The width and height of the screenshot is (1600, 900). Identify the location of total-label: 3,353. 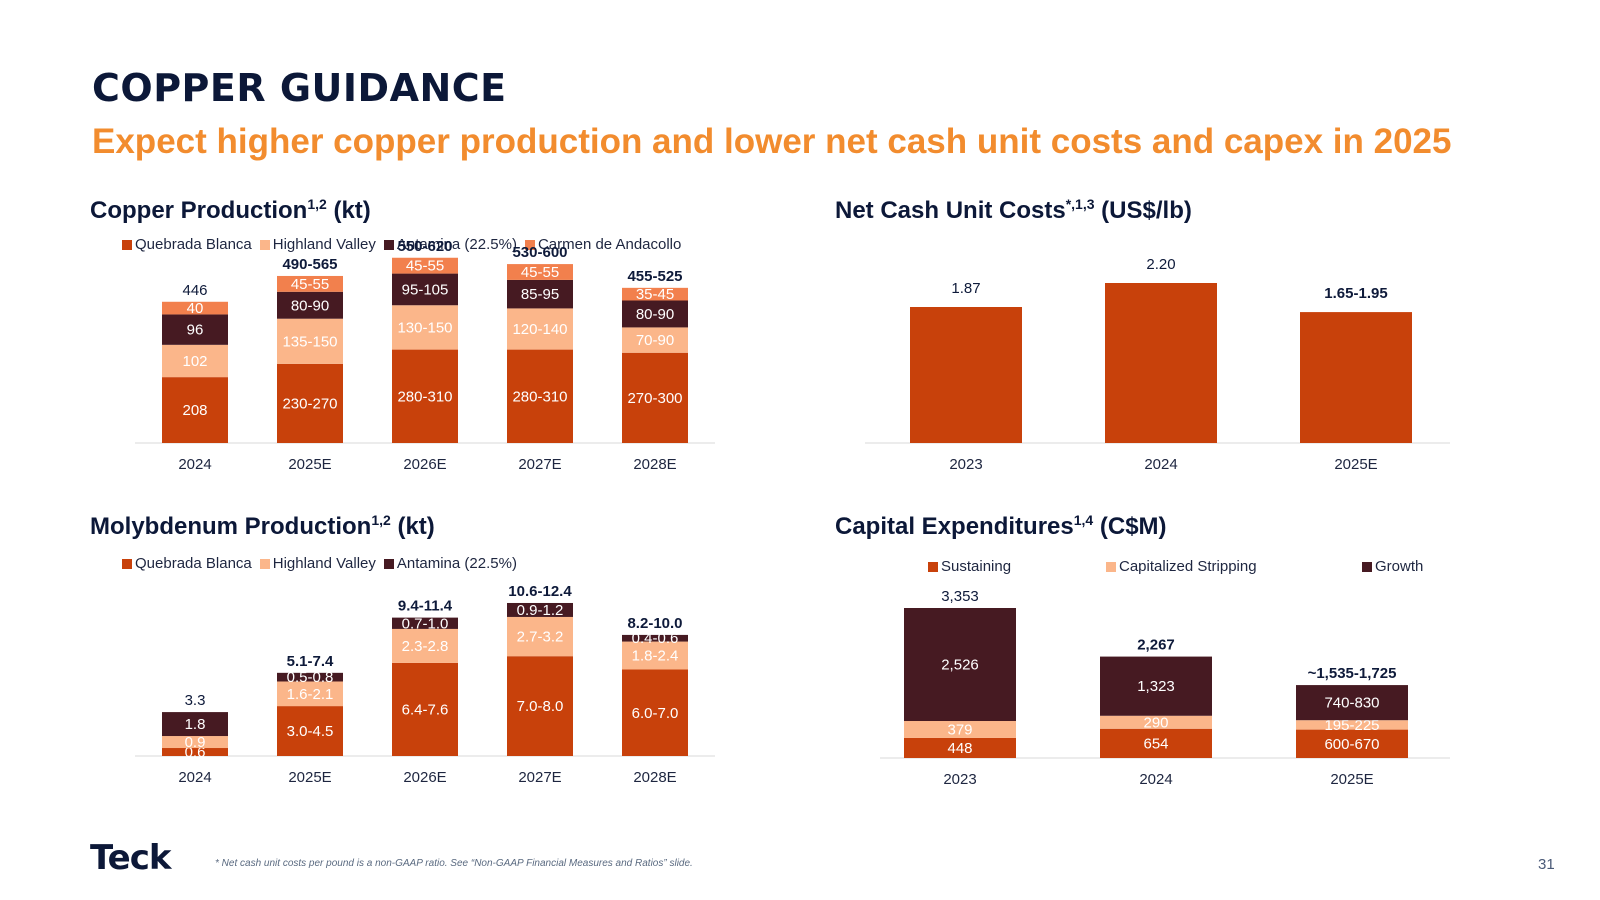
(960, 596).